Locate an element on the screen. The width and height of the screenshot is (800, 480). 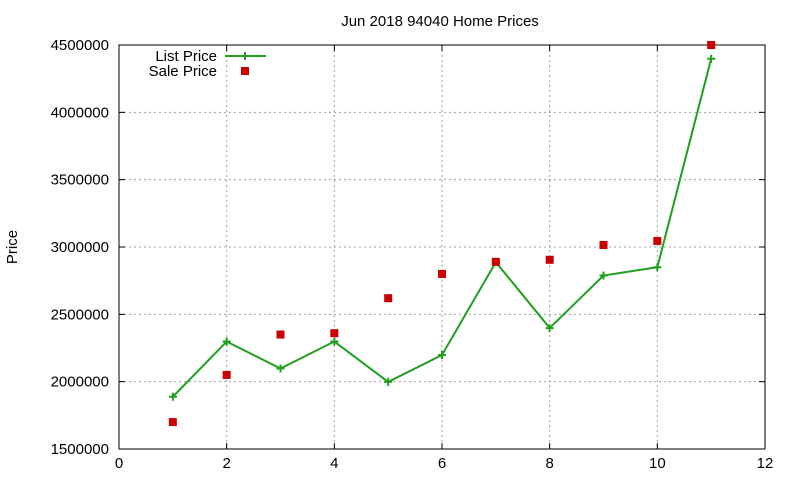
legend-label: List Price is located at coordinates (186, 56).